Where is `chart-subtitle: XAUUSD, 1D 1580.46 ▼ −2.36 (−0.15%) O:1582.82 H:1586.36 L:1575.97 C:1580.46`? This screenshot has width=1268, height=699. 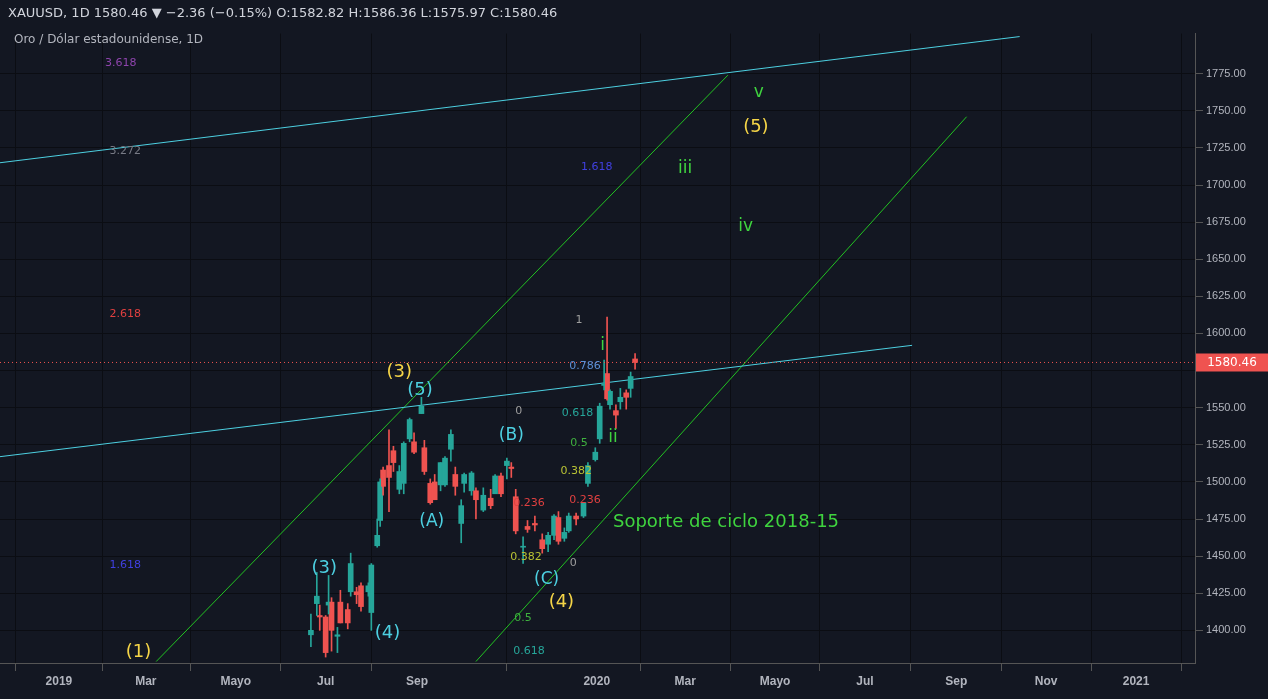 chart-subtitle: XAUUSD, 1D 1580.46 ▼ −2.36 (−0.15%) O:1582.82 H:1586.36 L:1575.97 C:1580.46 is located at coordinates (283, 13).